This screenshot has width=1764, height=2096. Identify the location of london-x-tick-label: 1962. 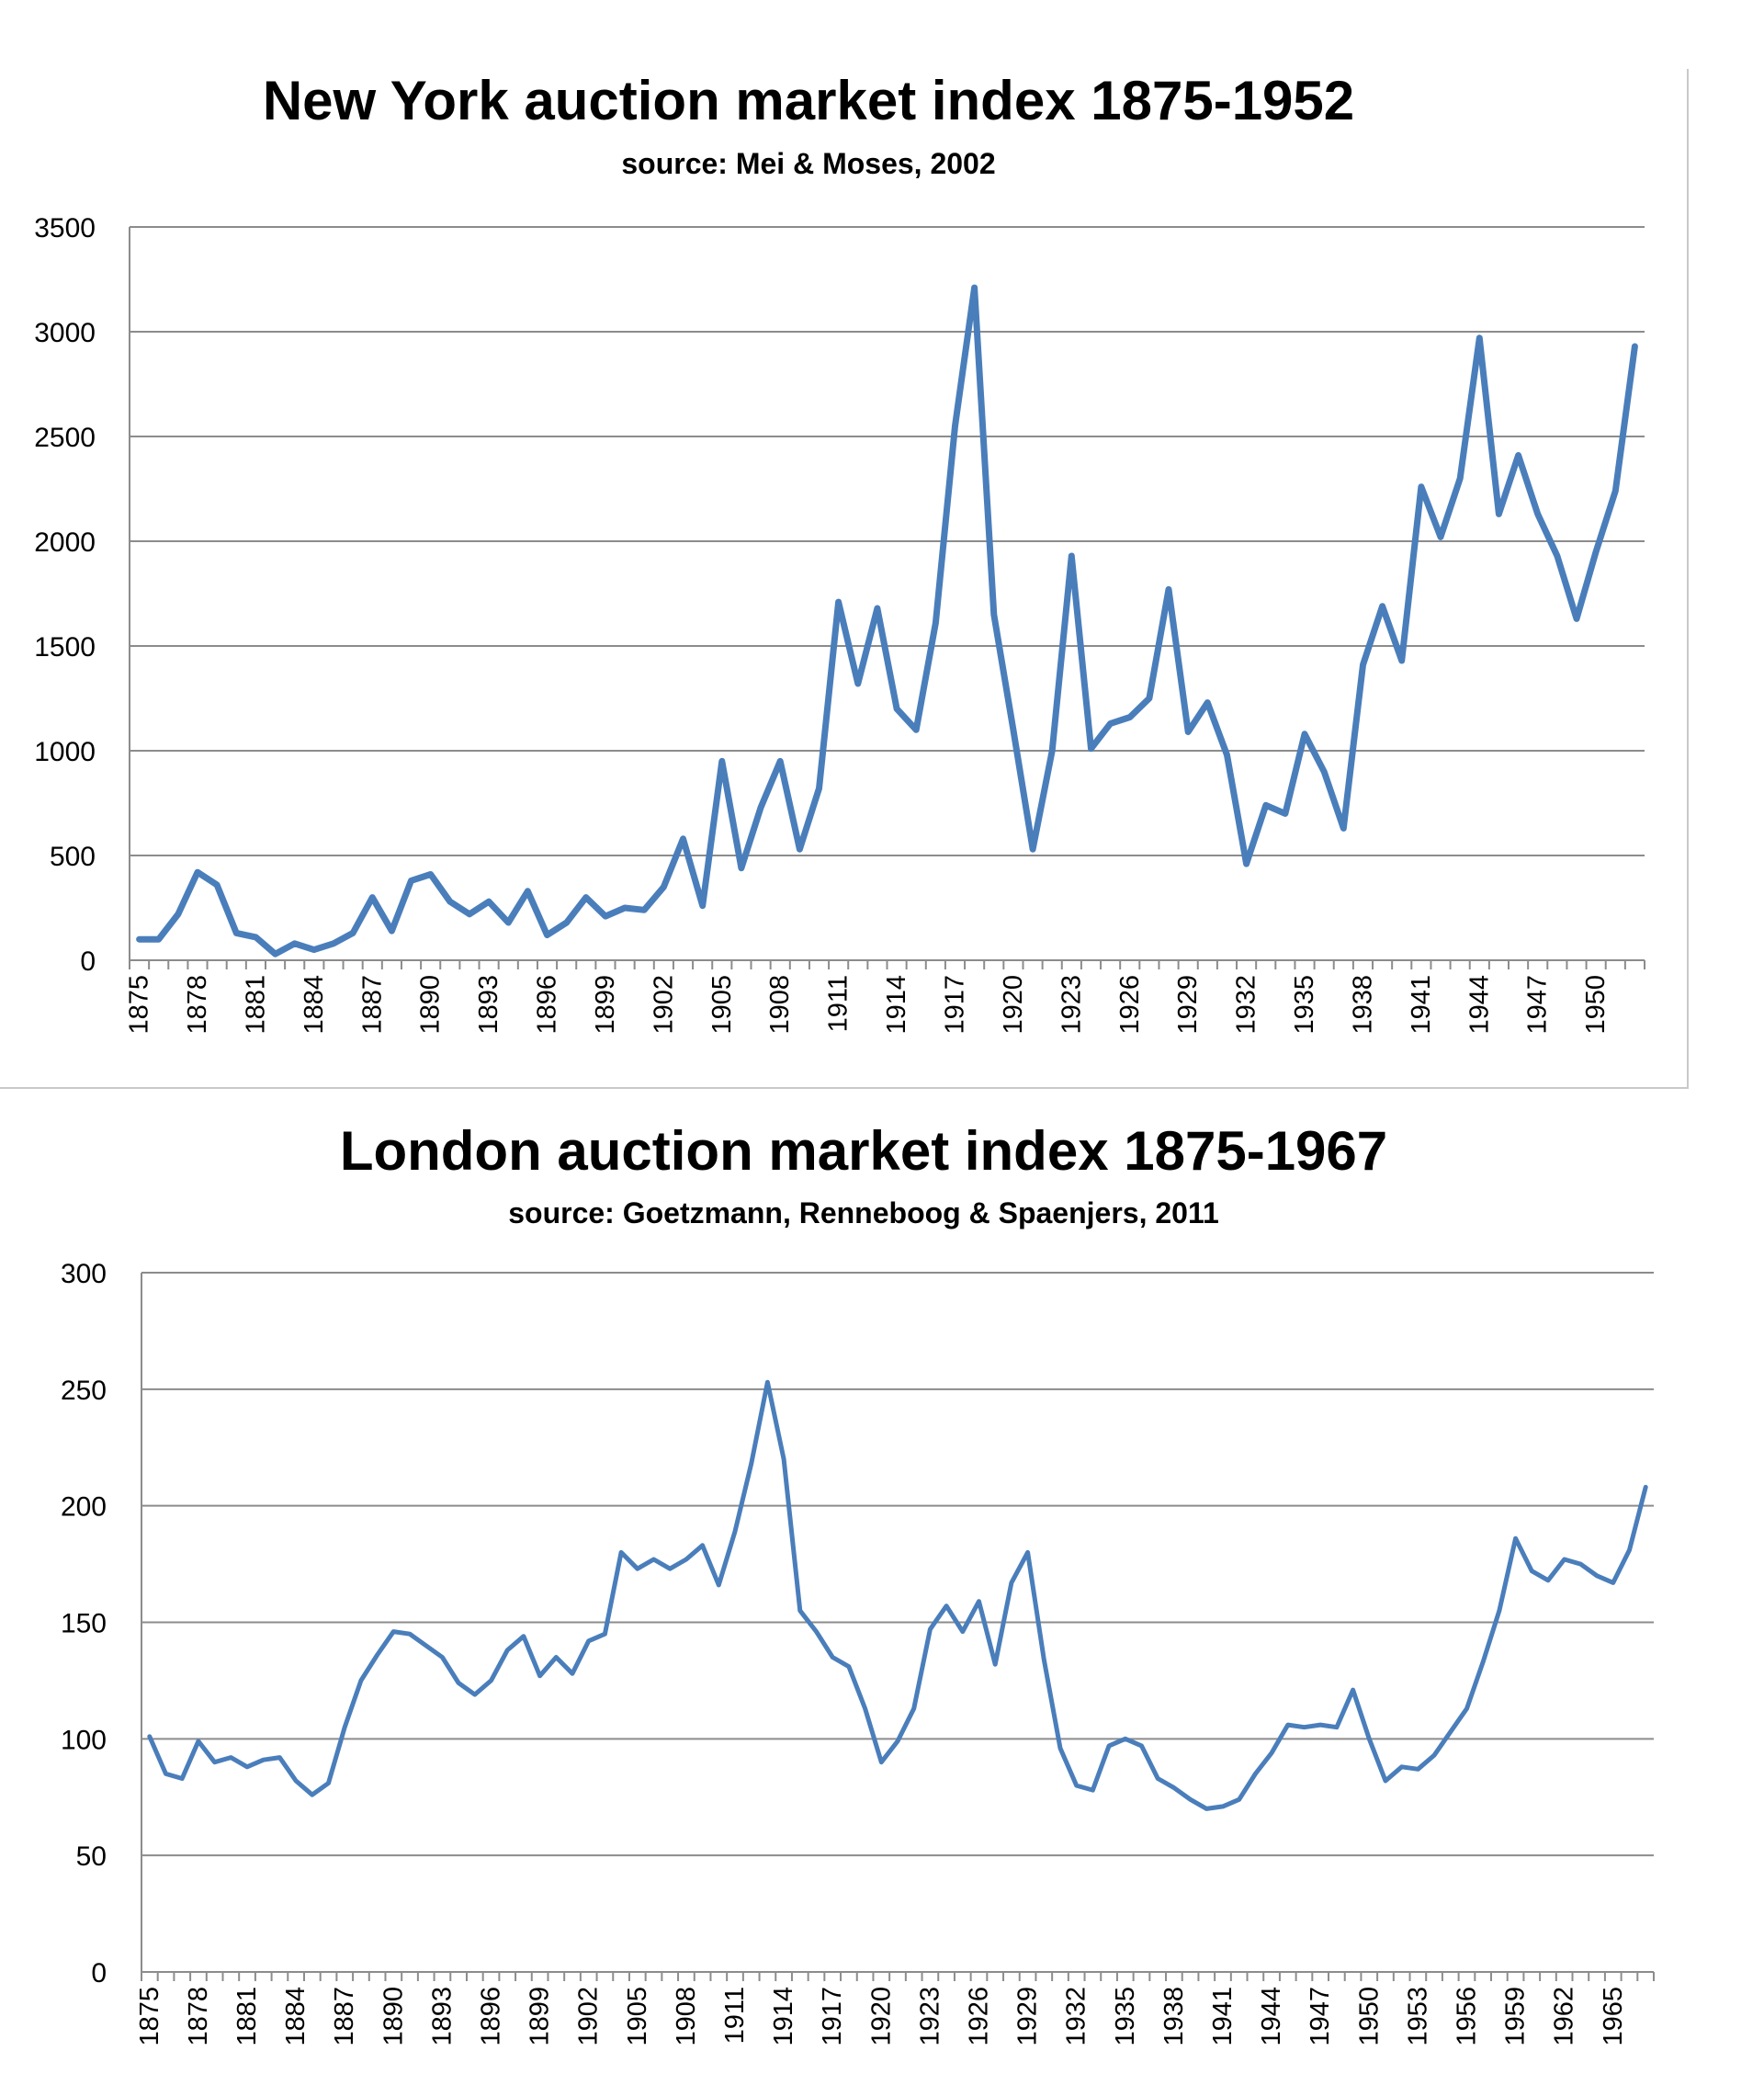
(1565, 2016).